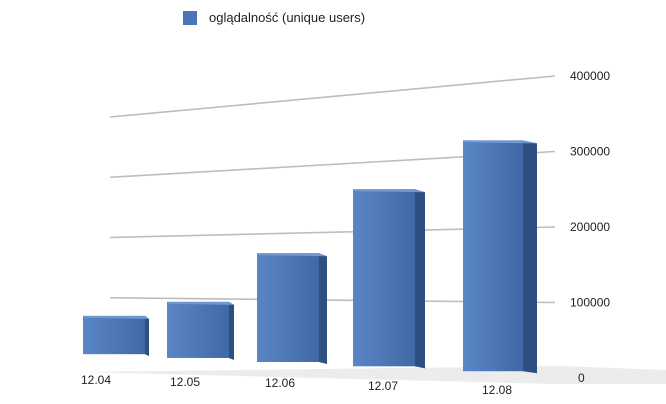 The image size is (666, 404). Describe the element at coordinates (590, 303) in the screenshot. I see `y-tick-label: 100000` at that location.